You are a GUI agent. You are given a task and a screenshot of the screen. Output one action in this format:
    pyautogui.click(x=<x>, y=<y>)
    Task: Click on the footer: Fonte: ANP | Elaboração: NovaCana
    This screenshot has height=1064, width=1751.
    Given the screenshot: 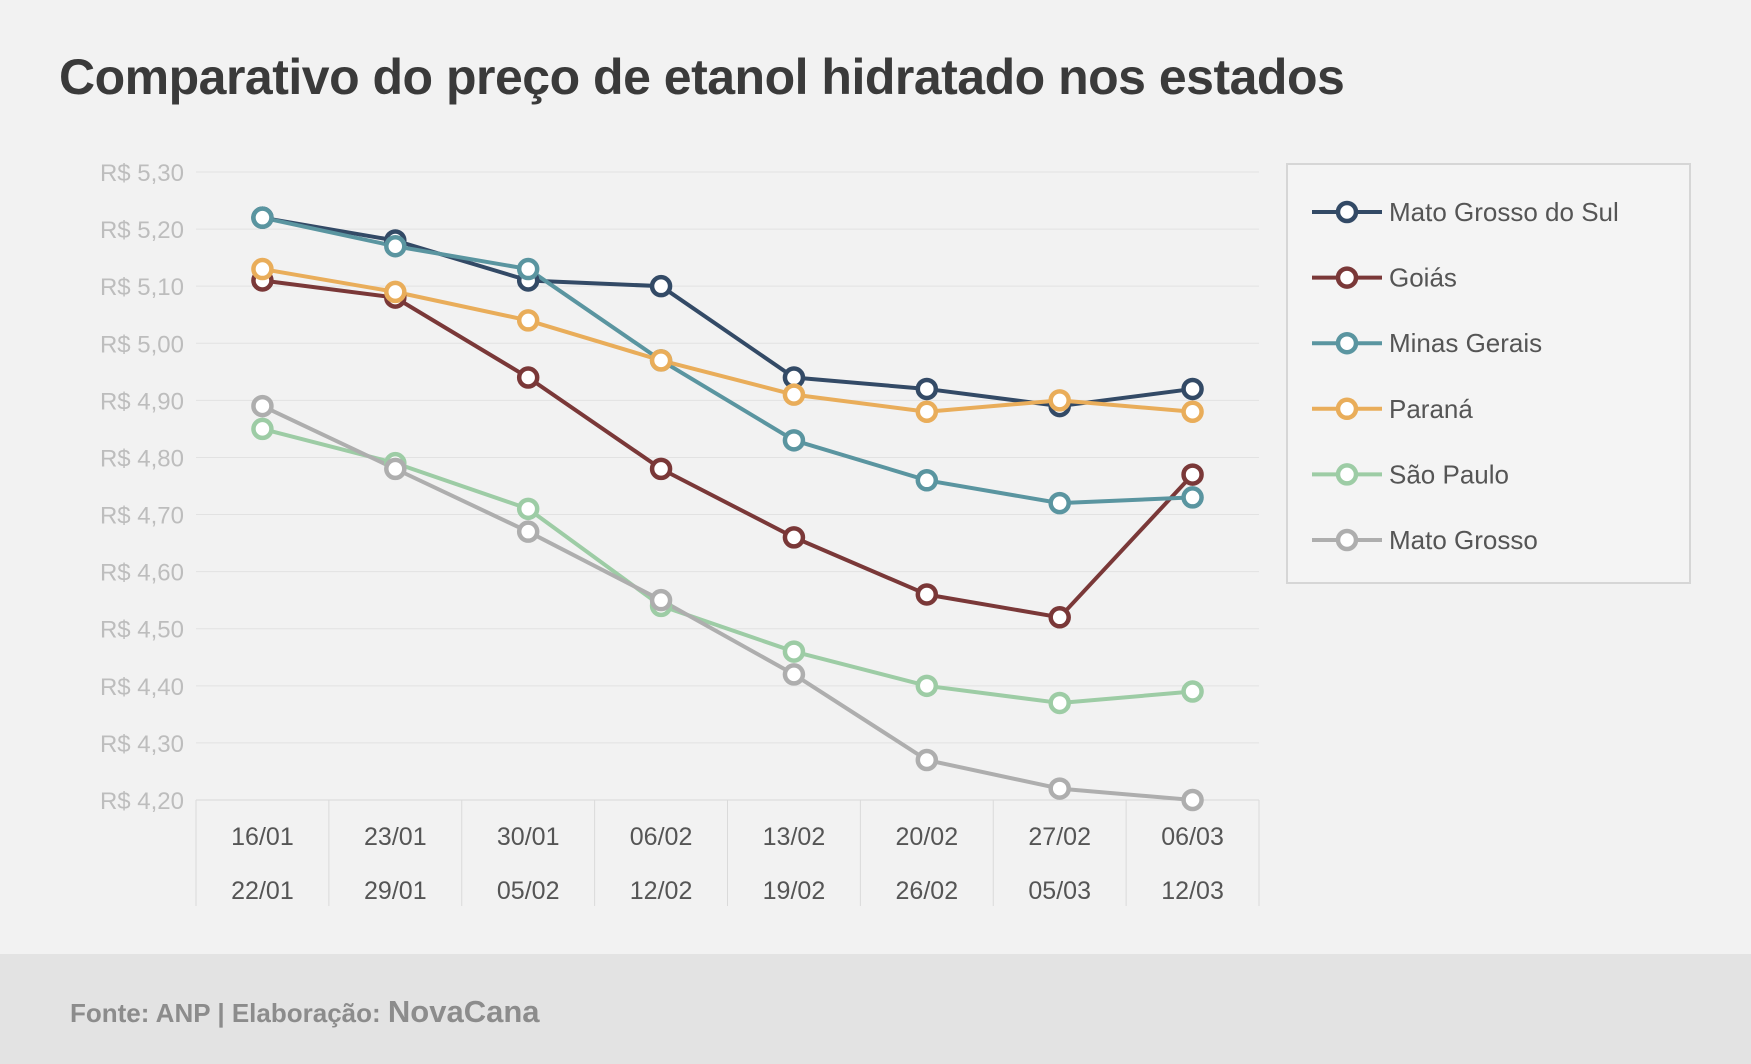 What is the action you would take?
    pyautogui.click(x=875, y=1009)
    